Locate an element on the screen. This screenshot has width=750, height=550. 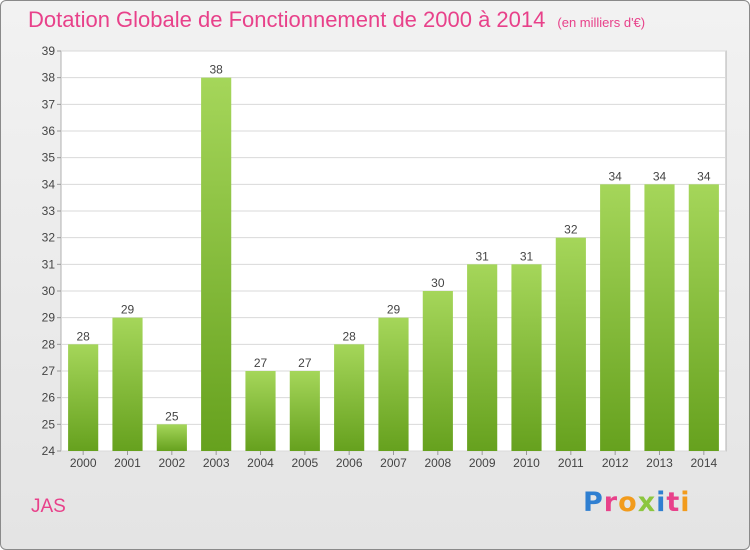
data-label-2006: 28 is located at coordinates (349, 336).